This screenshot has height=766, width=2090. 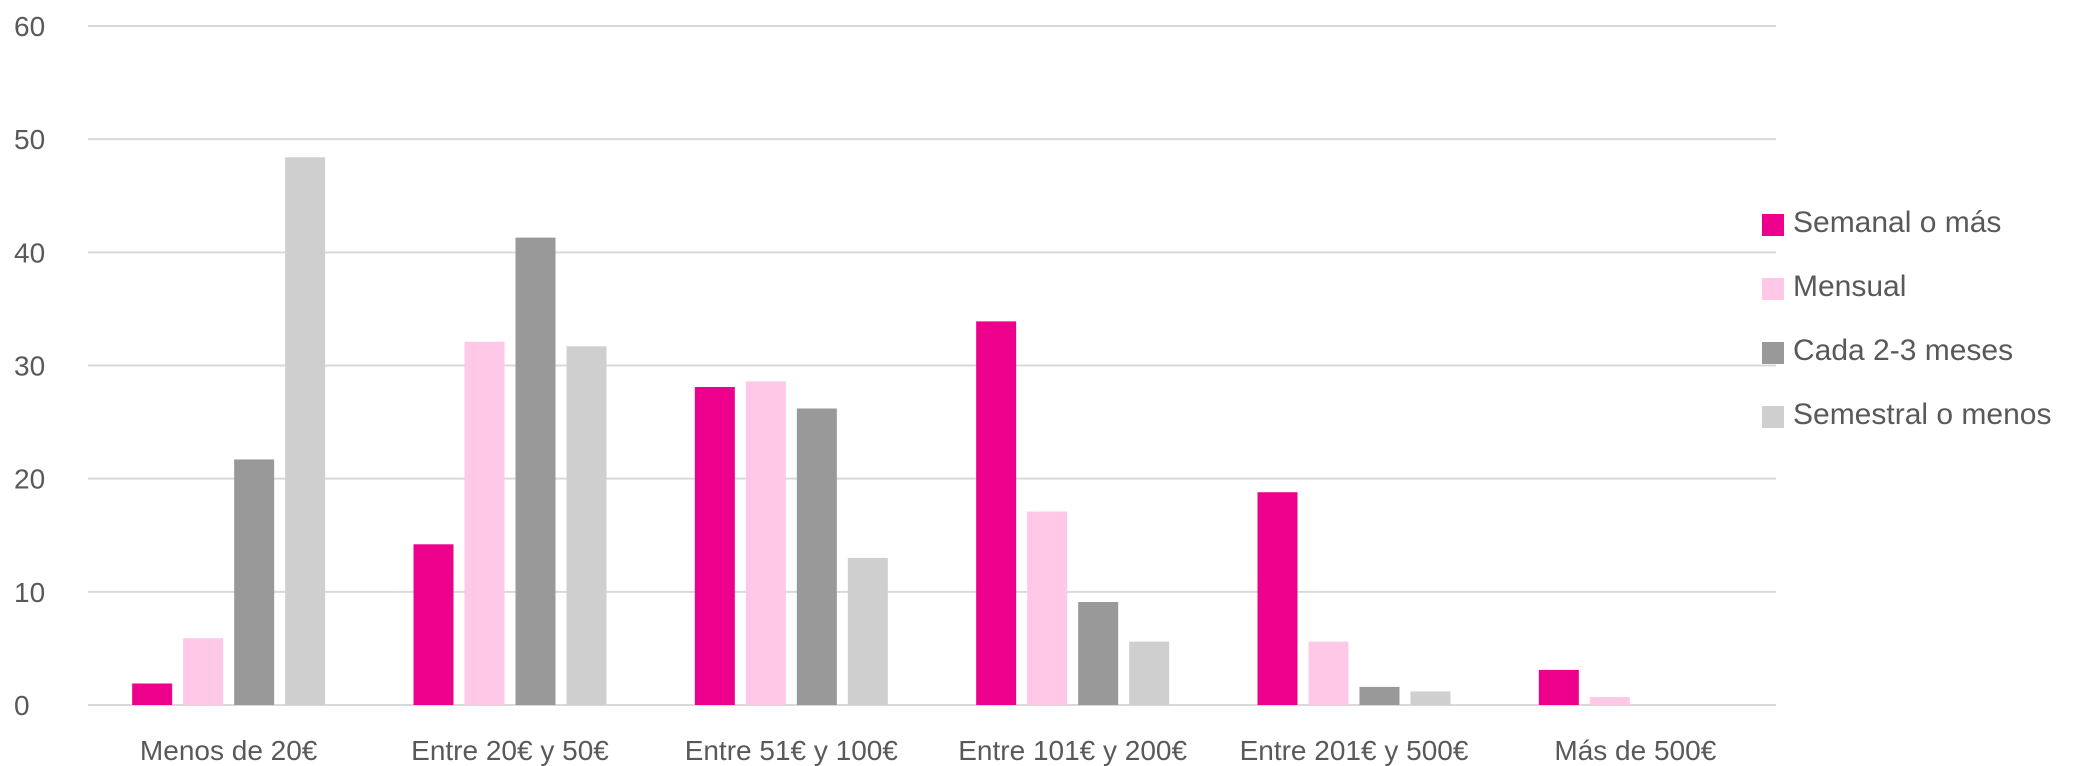 What do you see at coordinates (1903, 350) in the screenshot?
I see `legend-label: Cada 2-3 meses` at bounding box center [1903, 350].